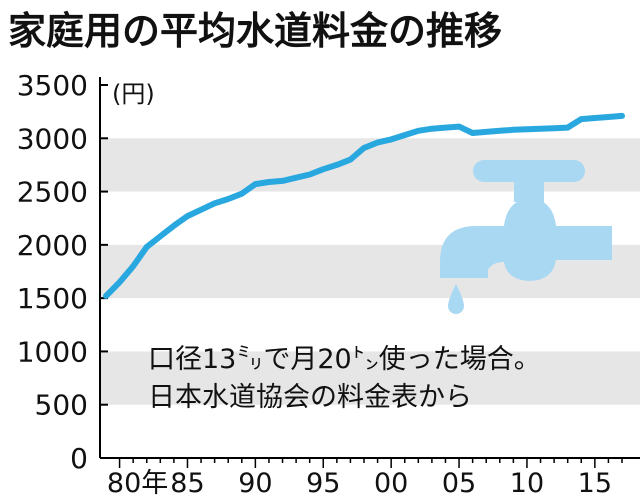 This screenshot has height=501, width=640. What do you see at coordinates (310, 397) in the screenshot?
I see `note-line-2: 日本水道協会の料金表から` at bounding box center [310, 397].